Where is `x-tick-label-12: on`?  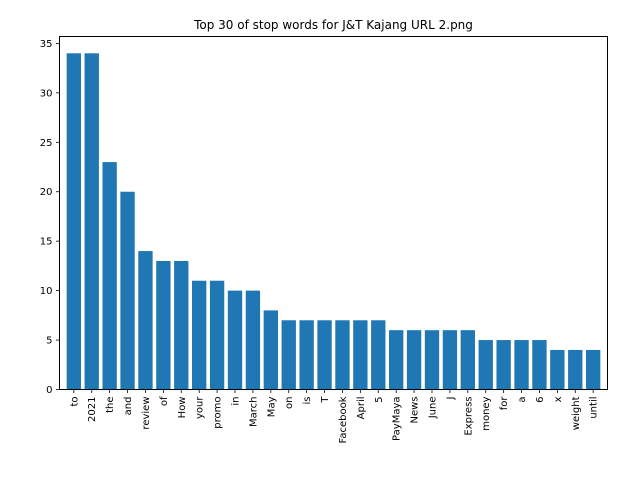
x-tick-label-12: on is located at coordinates (289, 403).